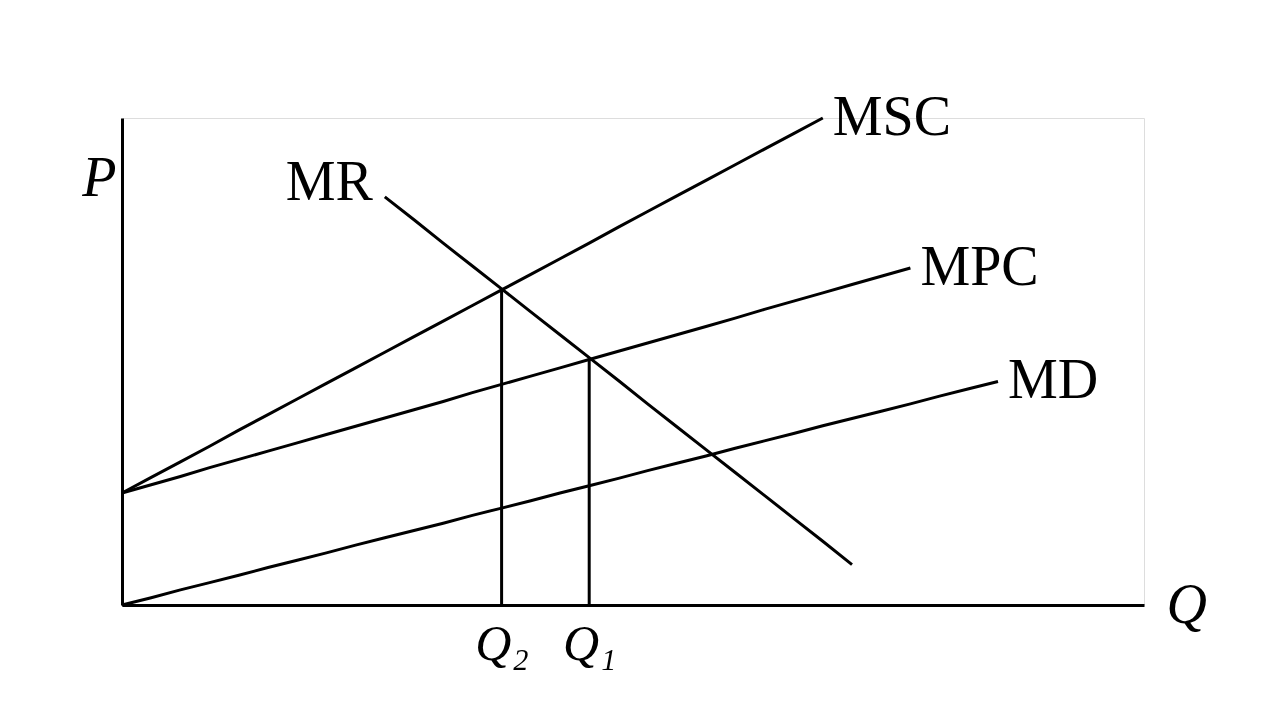 The height and width of the screenshot is (725, 1280). I want to click on series-label: MPC, so click(979, 266).